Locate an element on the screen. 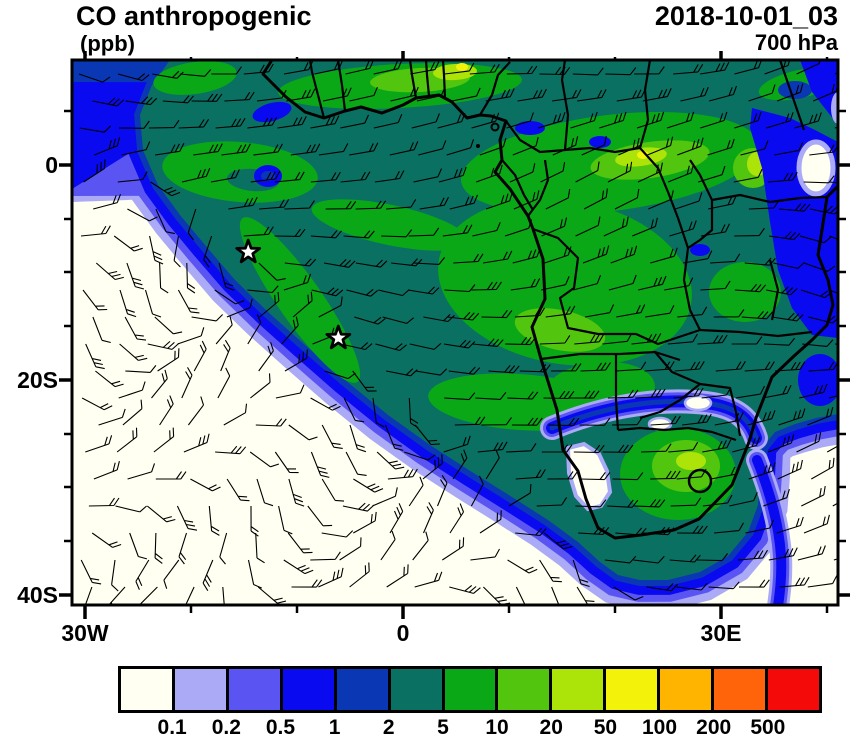  x-axis-label: 30E is located at coordinates (721, 633).